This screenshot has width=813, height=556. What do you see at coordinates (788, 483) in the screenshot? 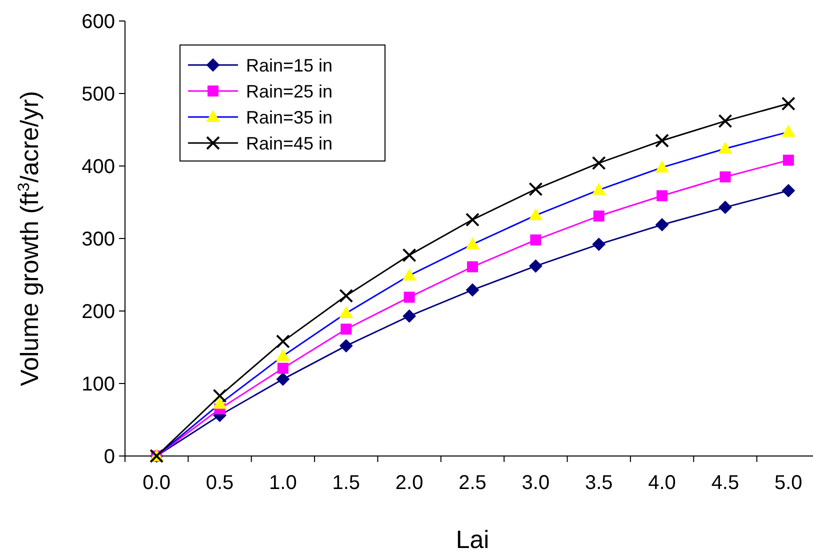
I see `x-tick-label: 5.0` at bounding box center [788, 483].